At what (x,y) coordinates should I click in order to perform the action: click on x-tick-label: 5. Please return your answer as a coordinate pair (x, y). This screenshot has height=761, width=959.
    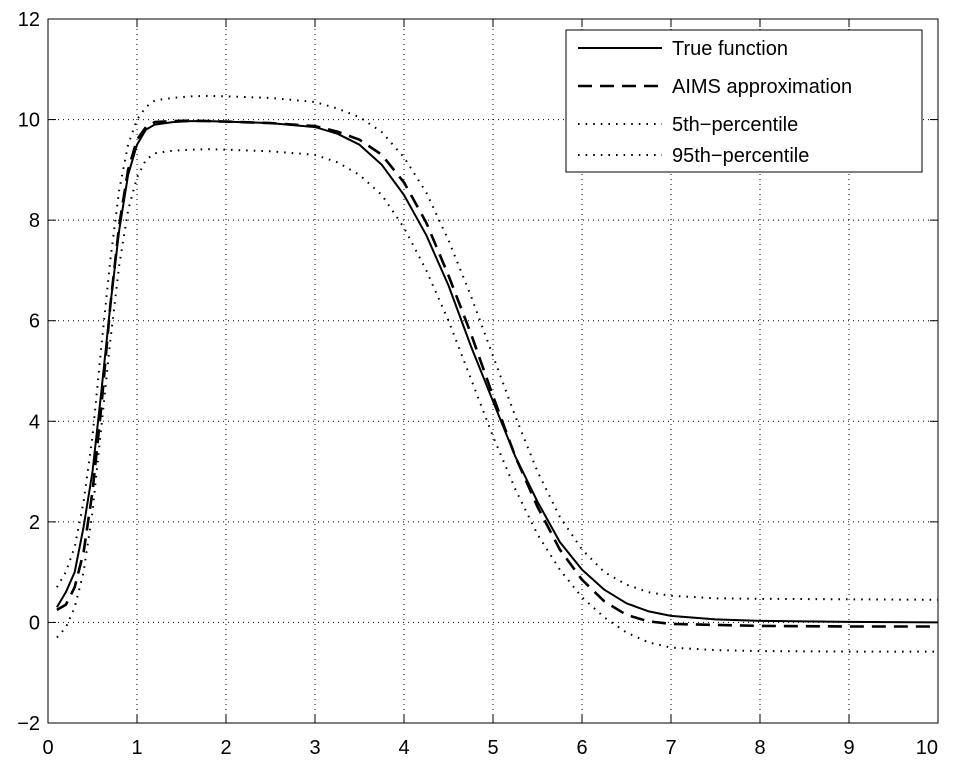
    Looking at the image, I should click on (492, 748).